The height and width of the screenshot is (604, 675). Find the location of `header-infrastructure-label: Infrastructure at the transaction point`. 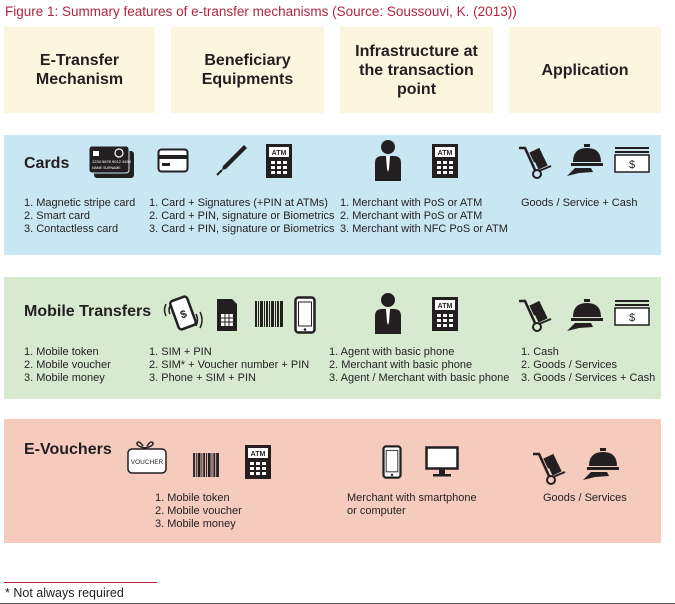

header-infrastructure-label: Infrastructure at the transaction point is located at coordinates (416, 70).